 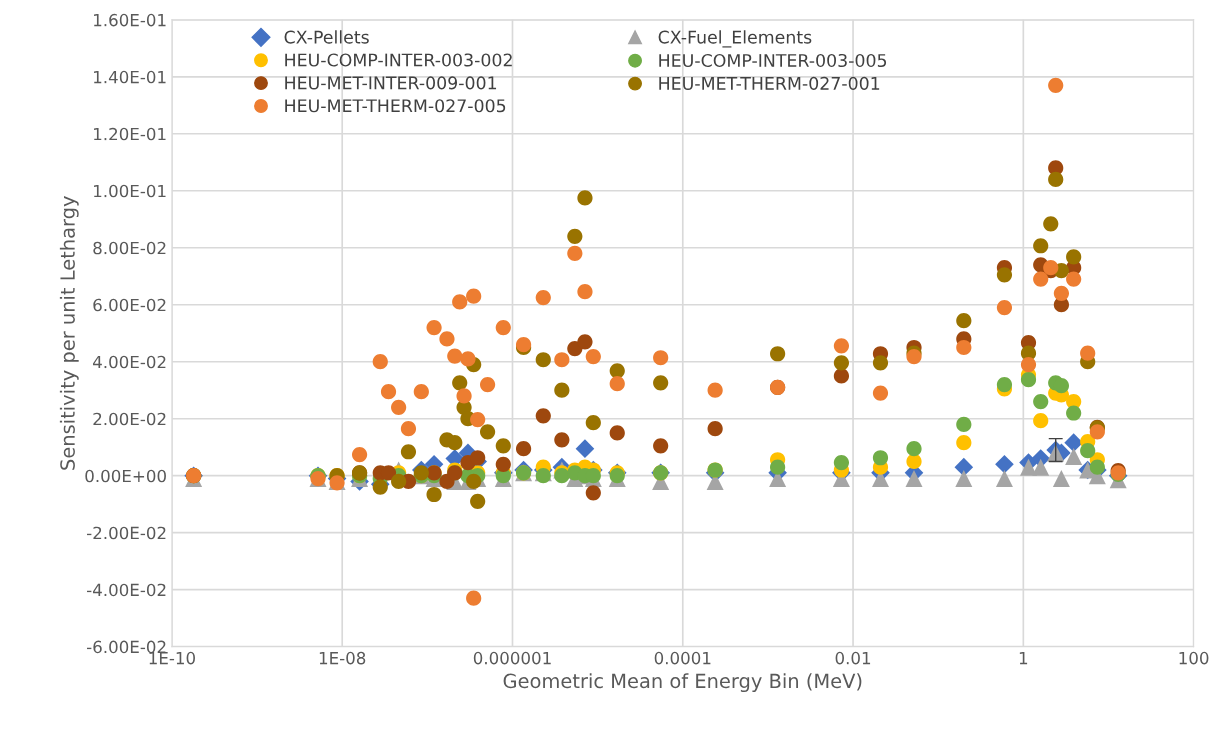 What do you see at coordinates (69, 333) in the screenshot?
I see `y-axis-title: Sensitivity per unit Lethargy` at bounding box center [69, 333].